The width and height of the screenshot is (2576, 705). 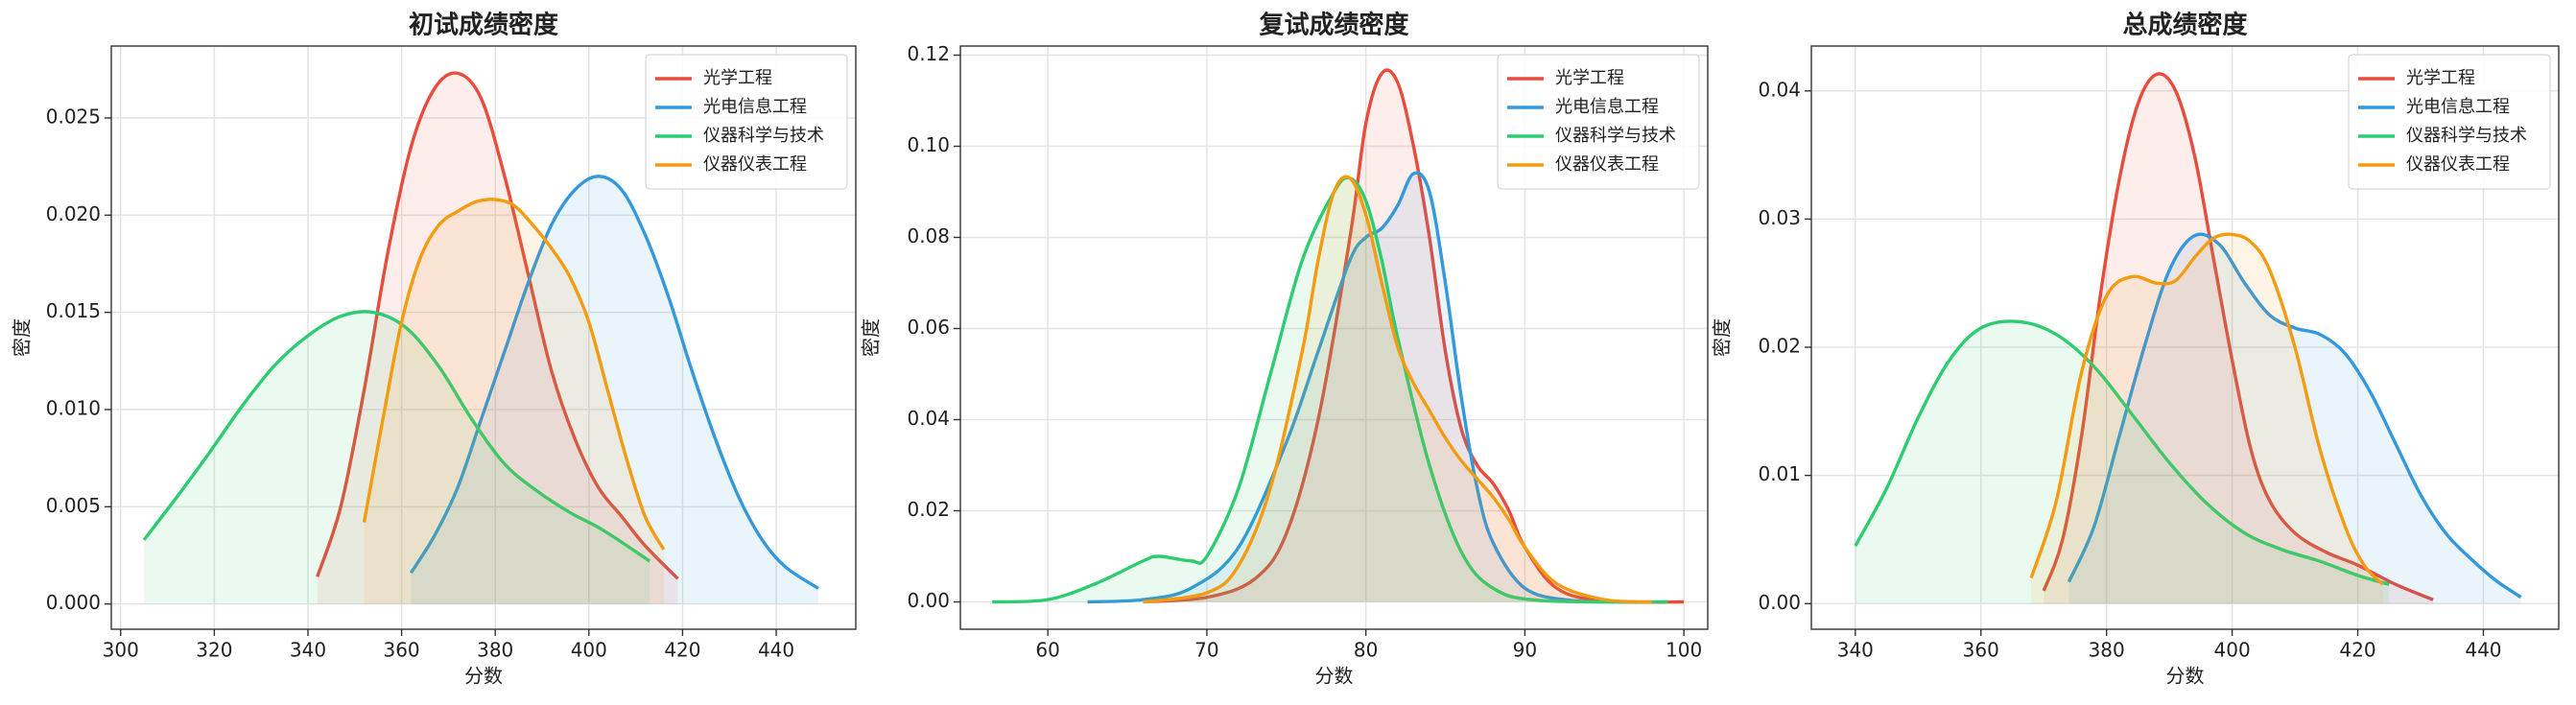 What do you see at coordinates (73, 505) in the screenshot?
I see `y-tick-label: 0.005` at bounding box center [73, 505].